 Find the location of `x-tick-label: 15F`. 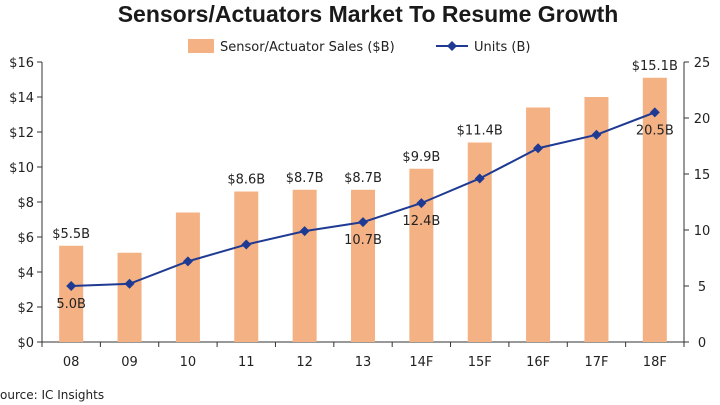

x-tick-label: 15F is located at coordinates (480, 362).